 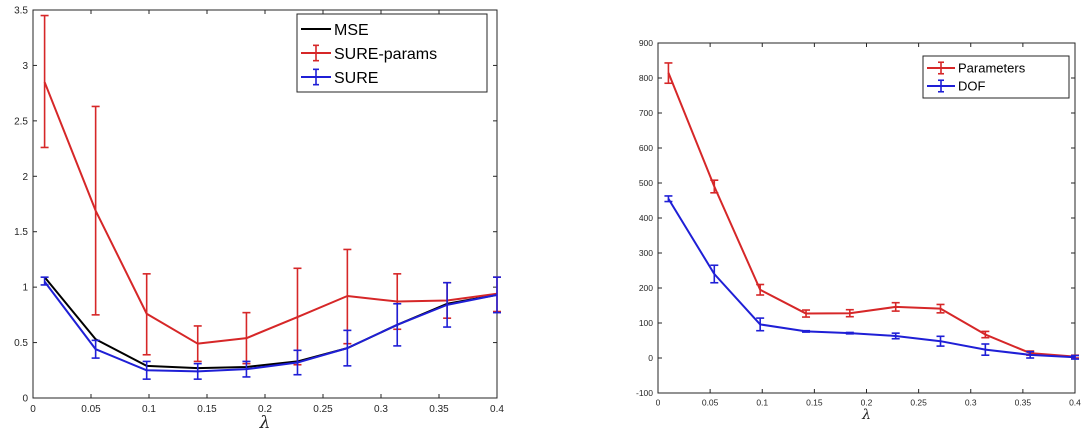 What do you see at coordinates (25, 288) in the screenshot?
I see `y-tick-label: 1` at bounding box center [25, 288].